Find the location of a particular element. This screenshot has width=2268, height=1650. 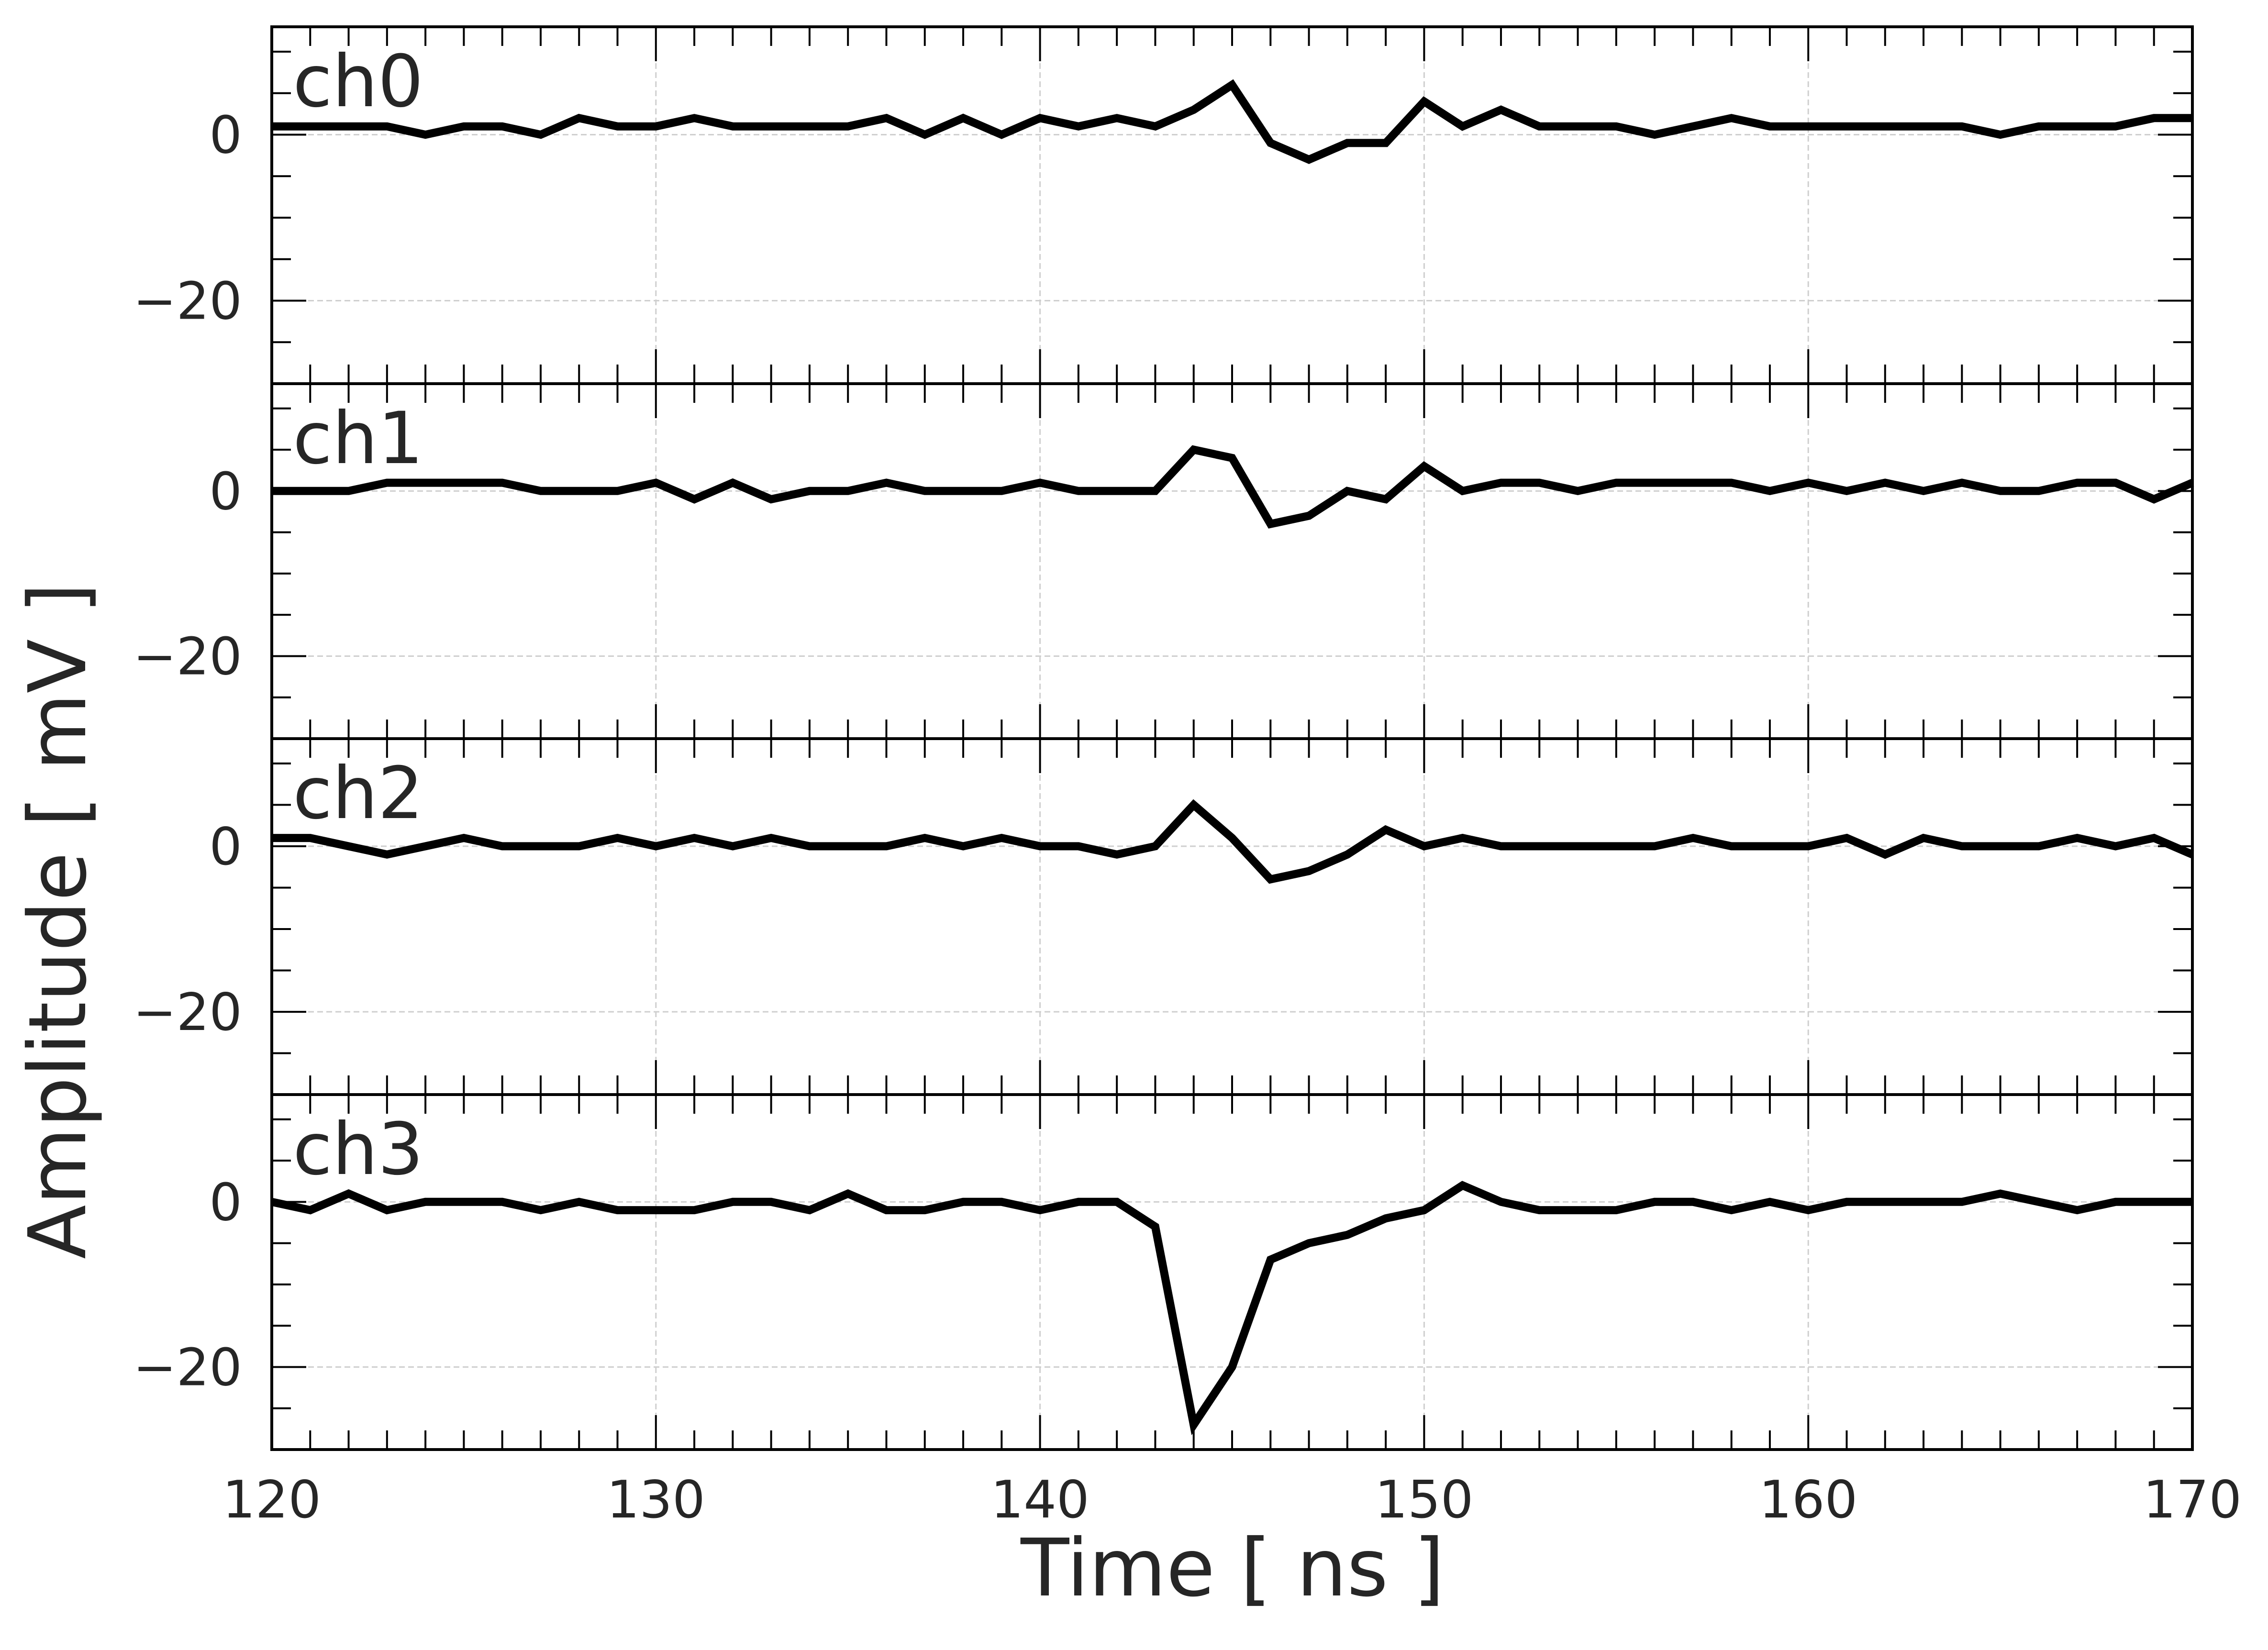

panel-label-ch3: ch3 is located at coordinates (358, 1149).